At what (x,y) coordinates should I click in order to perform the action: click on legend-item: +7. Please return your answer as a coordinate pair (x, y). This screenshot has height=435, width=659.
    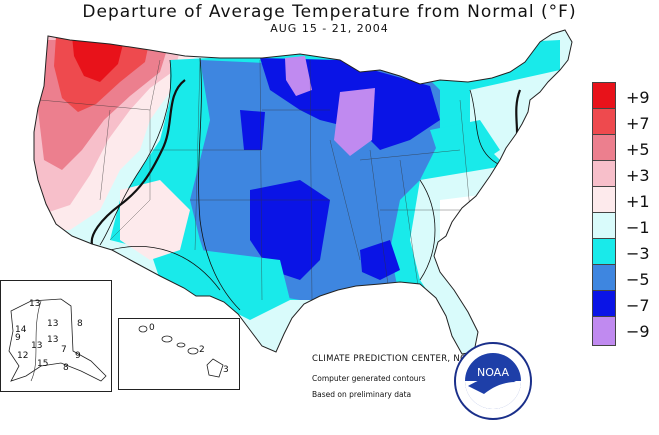
    Looking at the image, I should click on (622, 123).